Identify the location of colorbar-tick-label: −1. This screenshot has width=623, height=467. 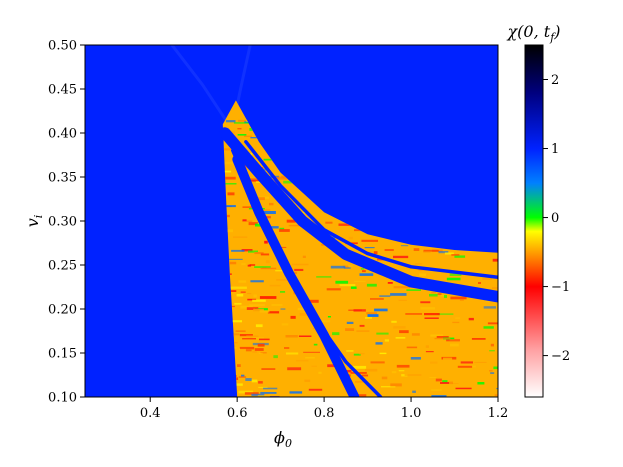
(560, 287).